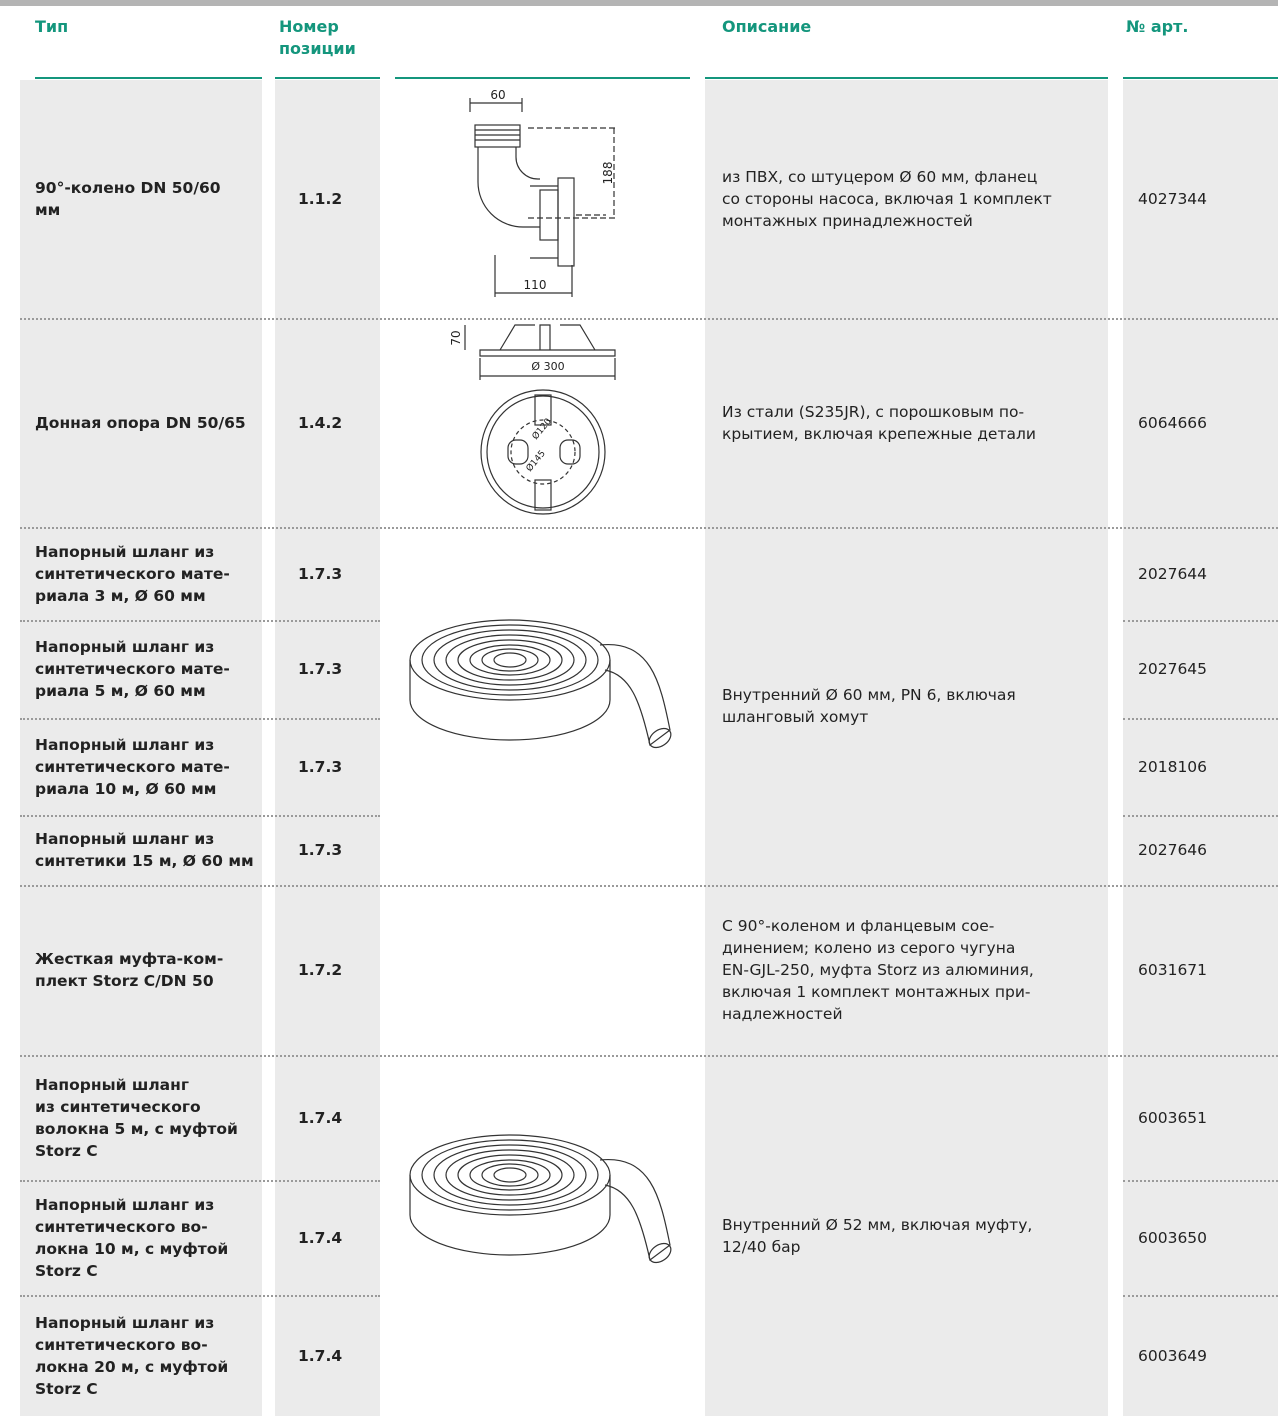 The image size is (1278, 1416). Describe the element at coordinates (320, 970) in the screenshot. I see `position-cell: 1.7.2` at that location.